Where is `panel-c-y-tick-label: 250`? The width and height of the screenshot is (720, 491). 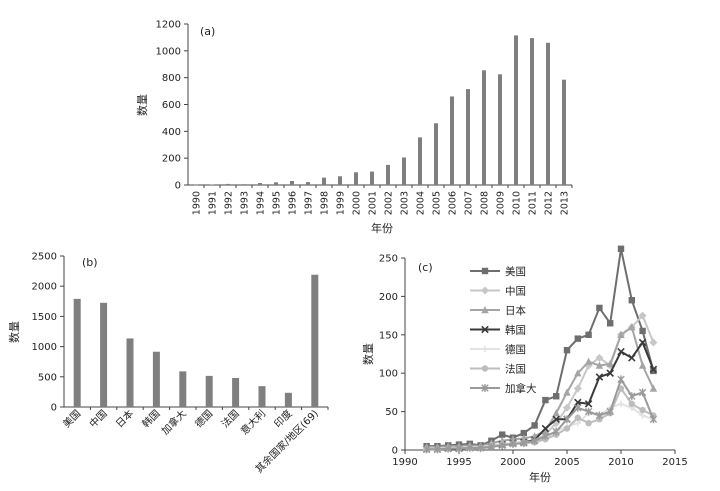
panel-c-y-tick-label: 250 is located at coordinates (388, 259).